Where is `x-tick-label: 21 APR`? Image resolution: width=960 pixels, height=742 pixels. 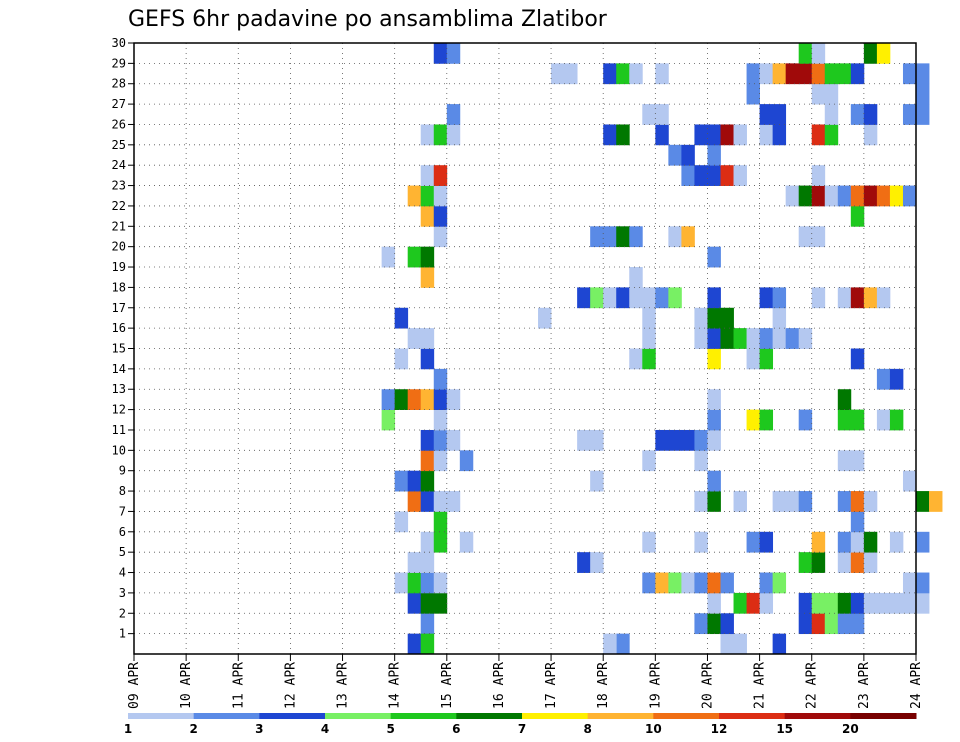
x-tick-label: 21 APR is located at coordinates (760, 685).